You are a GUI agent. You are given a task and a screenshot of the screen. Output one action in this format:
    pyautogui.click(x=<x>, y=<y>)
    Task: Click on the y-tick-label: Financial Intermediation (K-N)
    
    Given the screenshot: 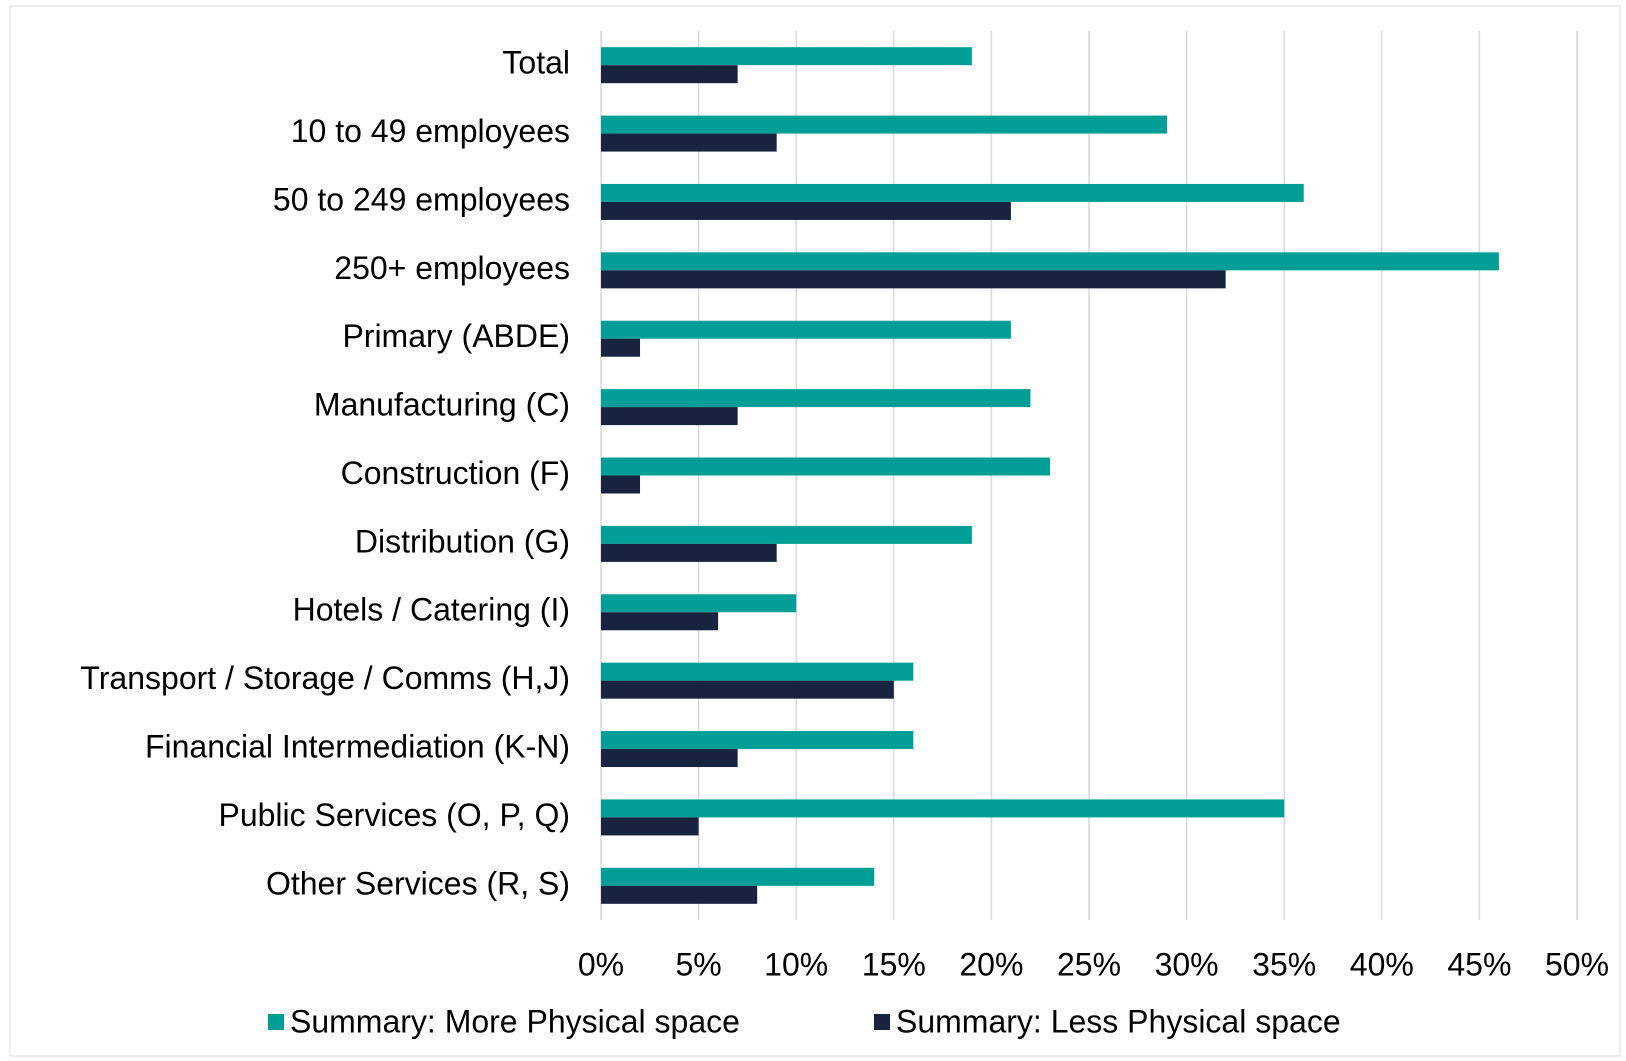 What is the action you would take?
    pyautogui.click(x=357, y=746)
    